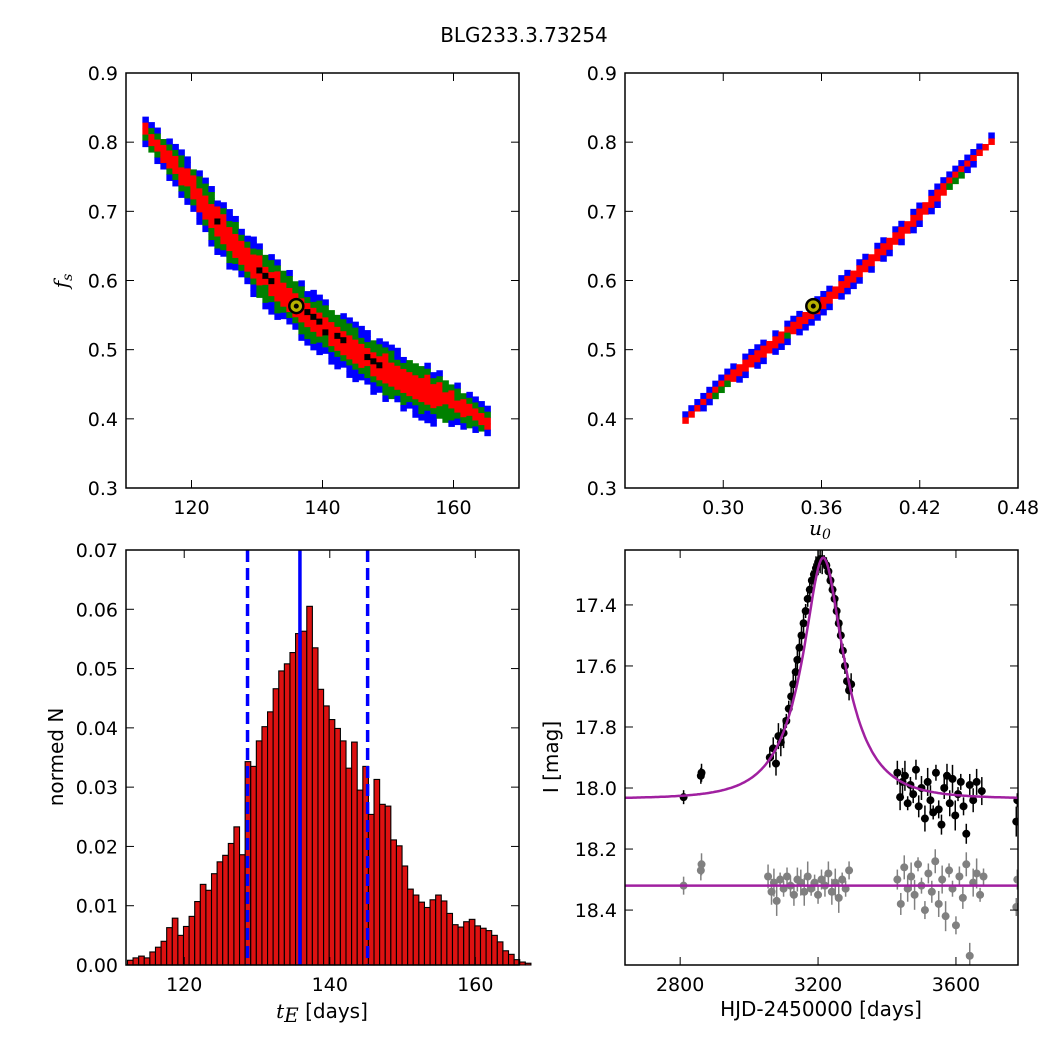  Describe the element at coordinates (97, 610) in the screenshot. I see `y-tick-label: 0.06` at that location.